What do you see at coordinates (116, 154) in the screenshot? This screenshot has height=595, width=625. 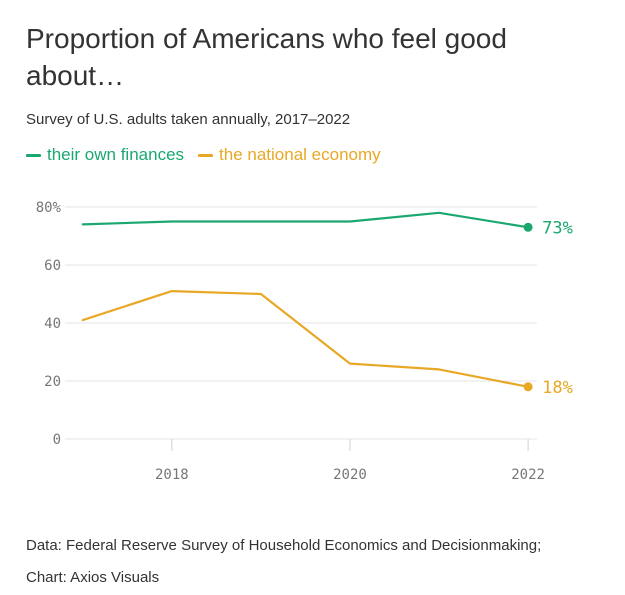 I see `legend-label-finances: their own finances` at bounding box center [116, 154].